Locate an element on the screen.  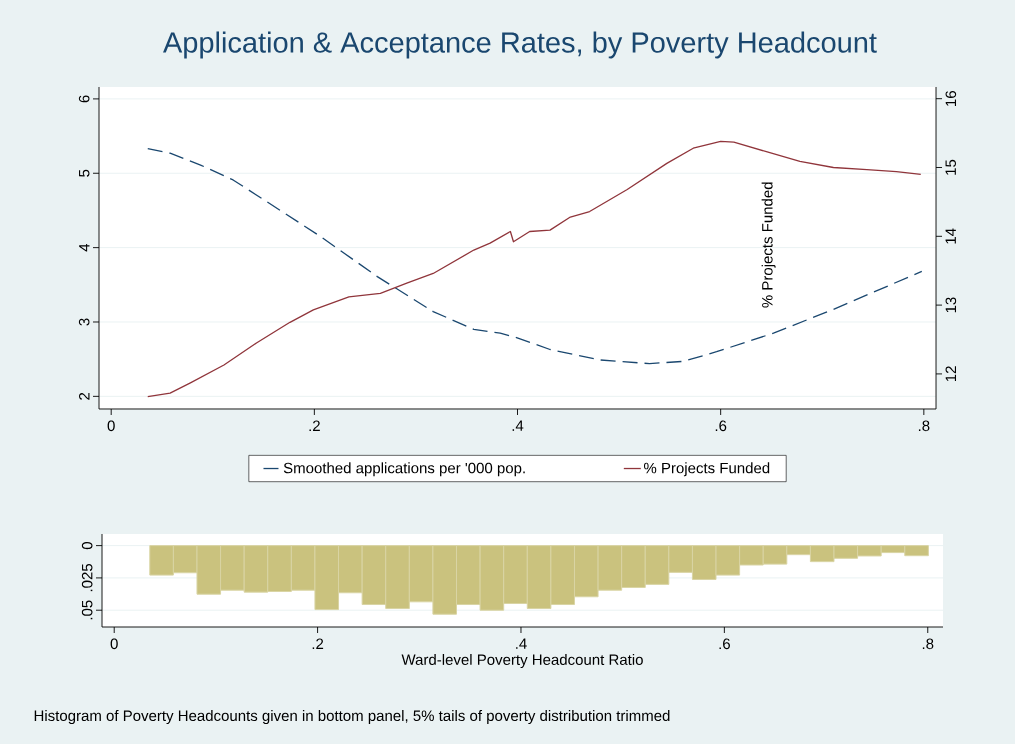
legend-label: Smoothed applications per '000 pop. is located at coordinates (404, 469).